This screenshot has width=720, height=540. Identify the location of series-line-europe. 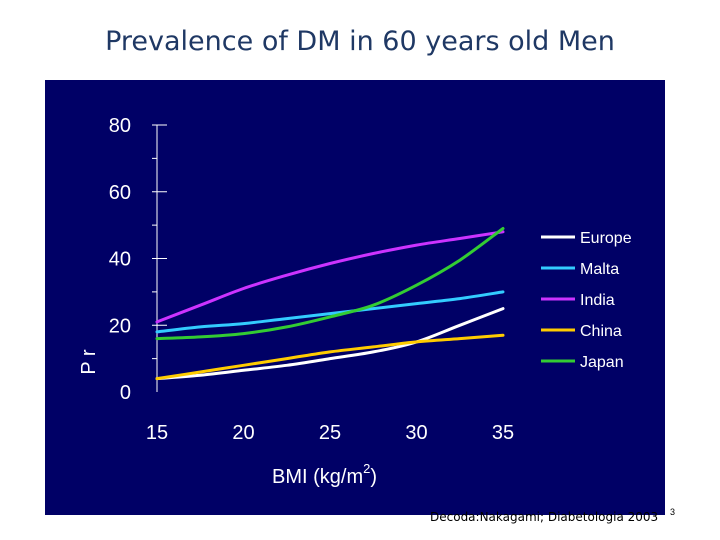
(330, 344).